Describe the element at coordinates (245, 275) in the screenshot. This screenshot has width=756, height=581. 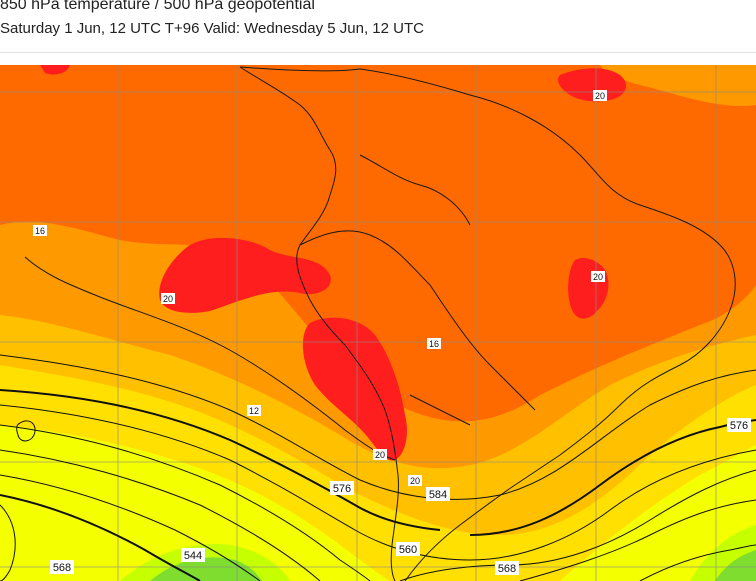
I see `hot-area-pacific` at that location.